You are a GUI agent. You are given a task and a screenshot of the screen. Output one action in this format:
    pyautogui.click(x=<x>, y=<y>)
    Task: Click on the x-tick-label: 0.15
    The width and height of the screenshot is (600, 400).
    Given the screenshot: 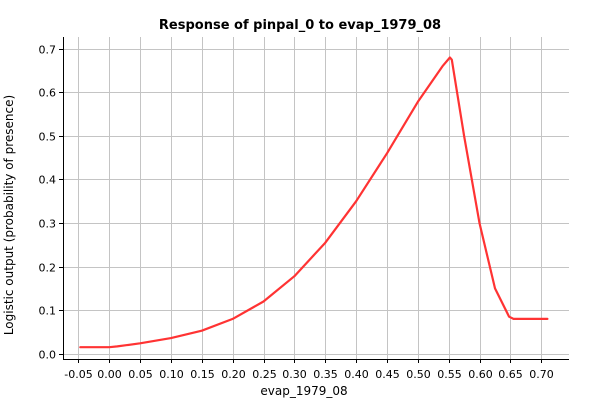 What is the action you would take?
    pyautogui.click(x=202, y=374)
    